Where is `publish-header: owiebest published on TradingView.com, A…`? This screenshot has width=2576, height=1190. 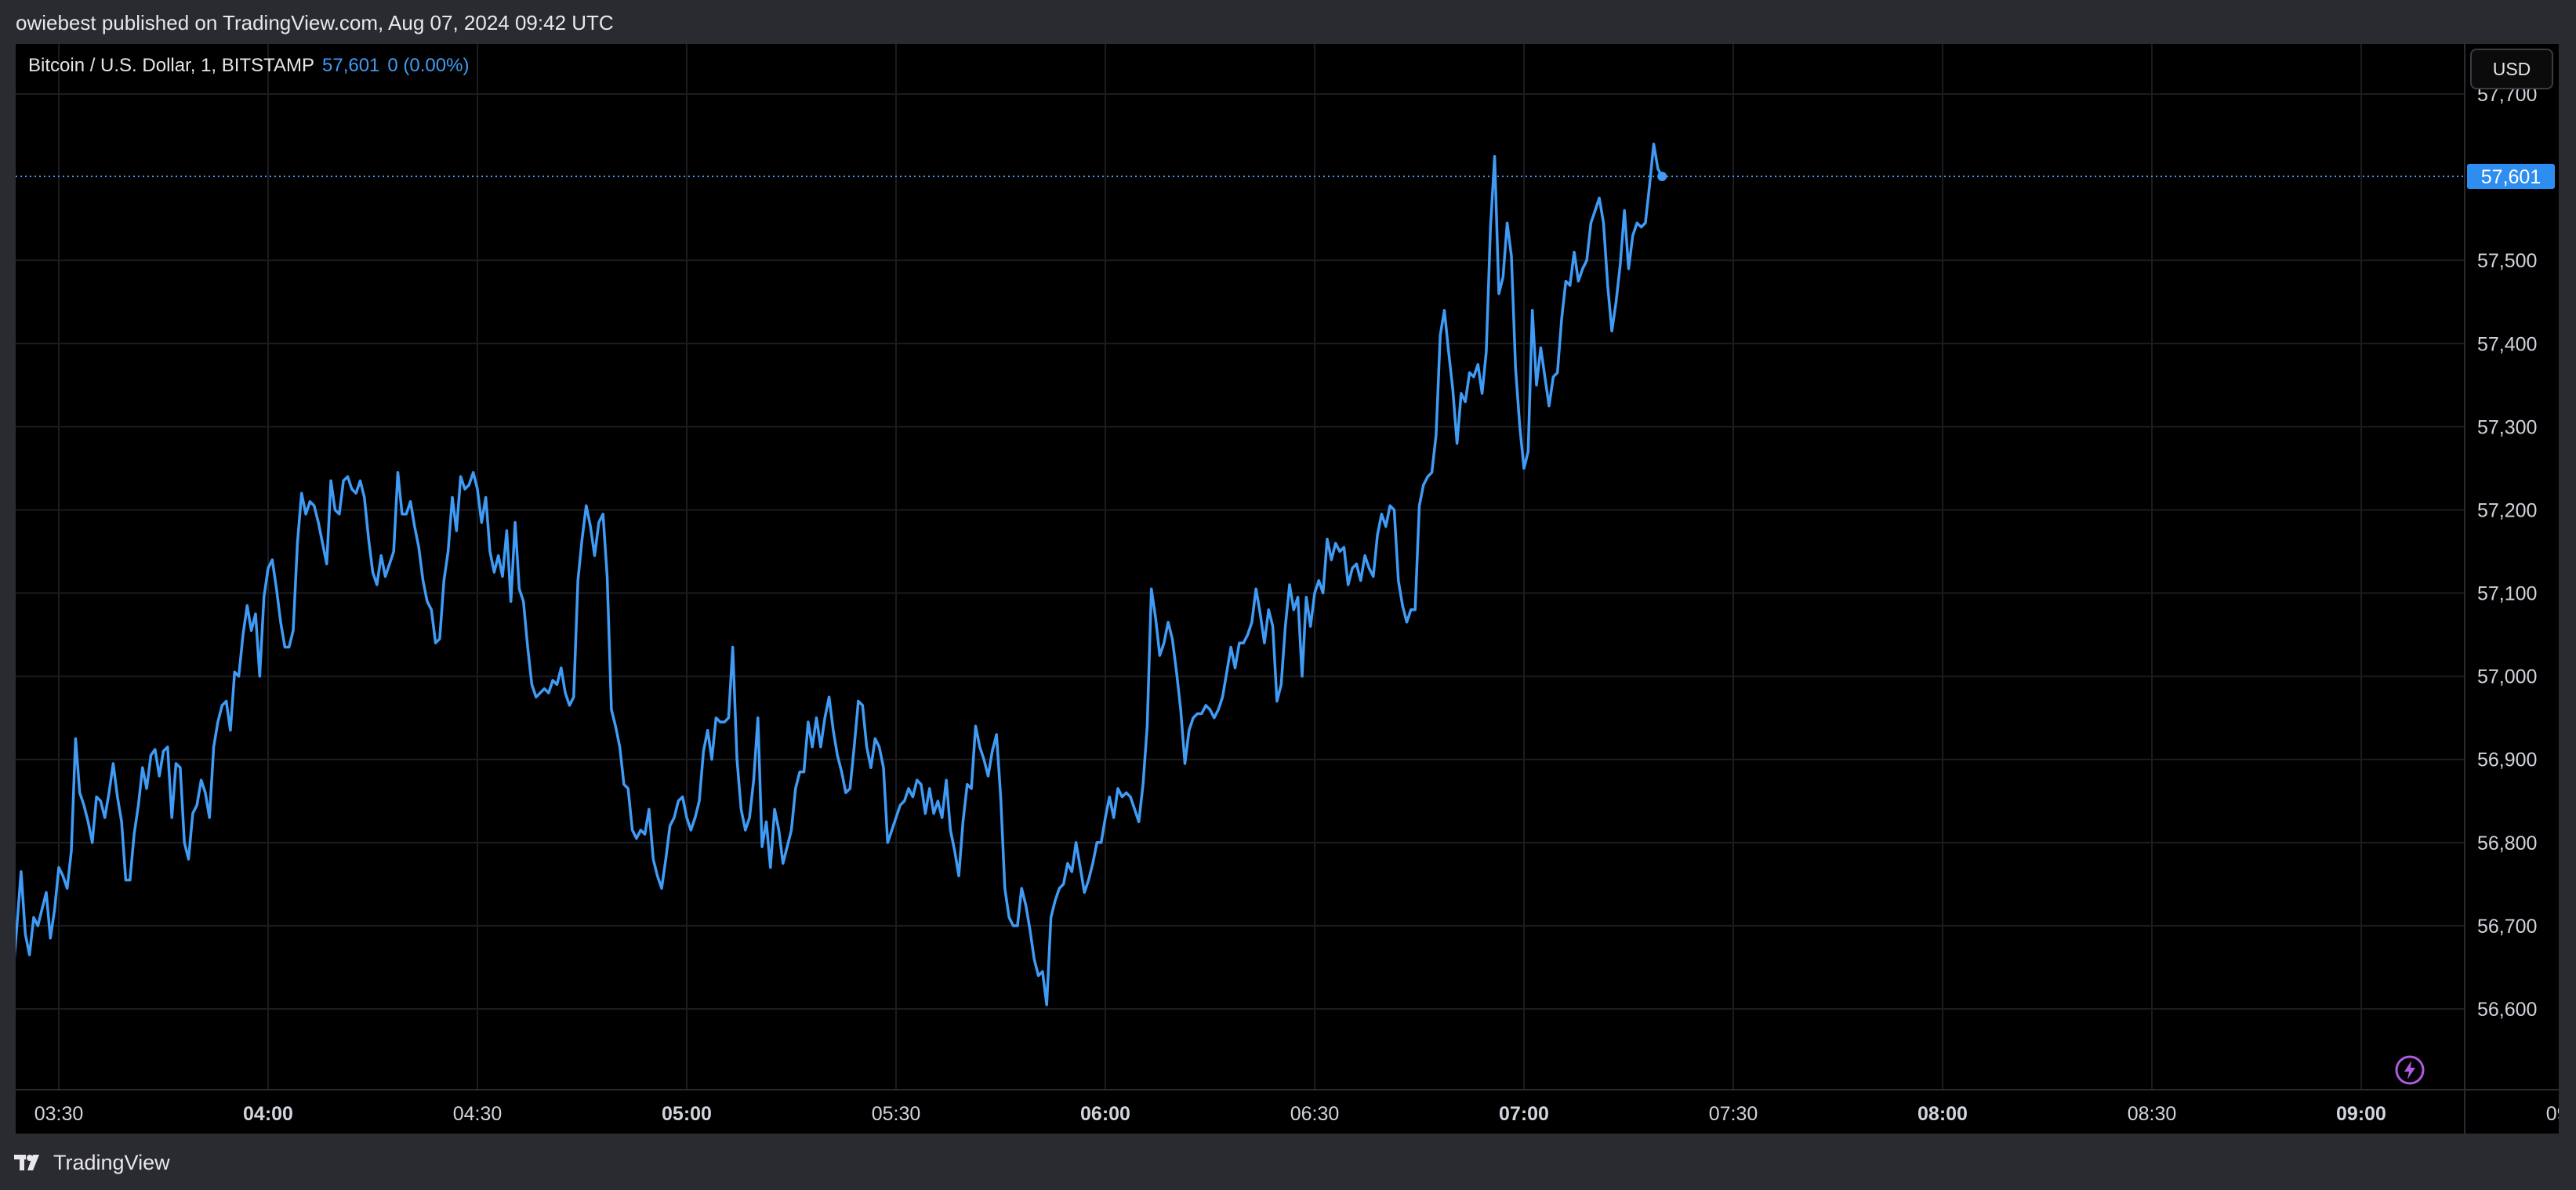 publish-header: owiebest published on TradingView.com, A… is located at coordinates (1288, 22).